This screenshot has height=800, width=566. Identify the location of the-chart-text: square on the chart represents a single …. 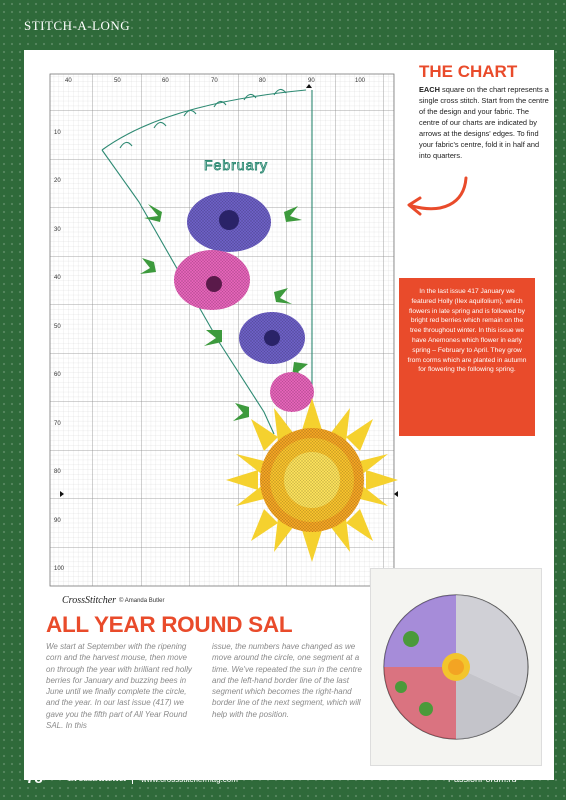
(484, 122).